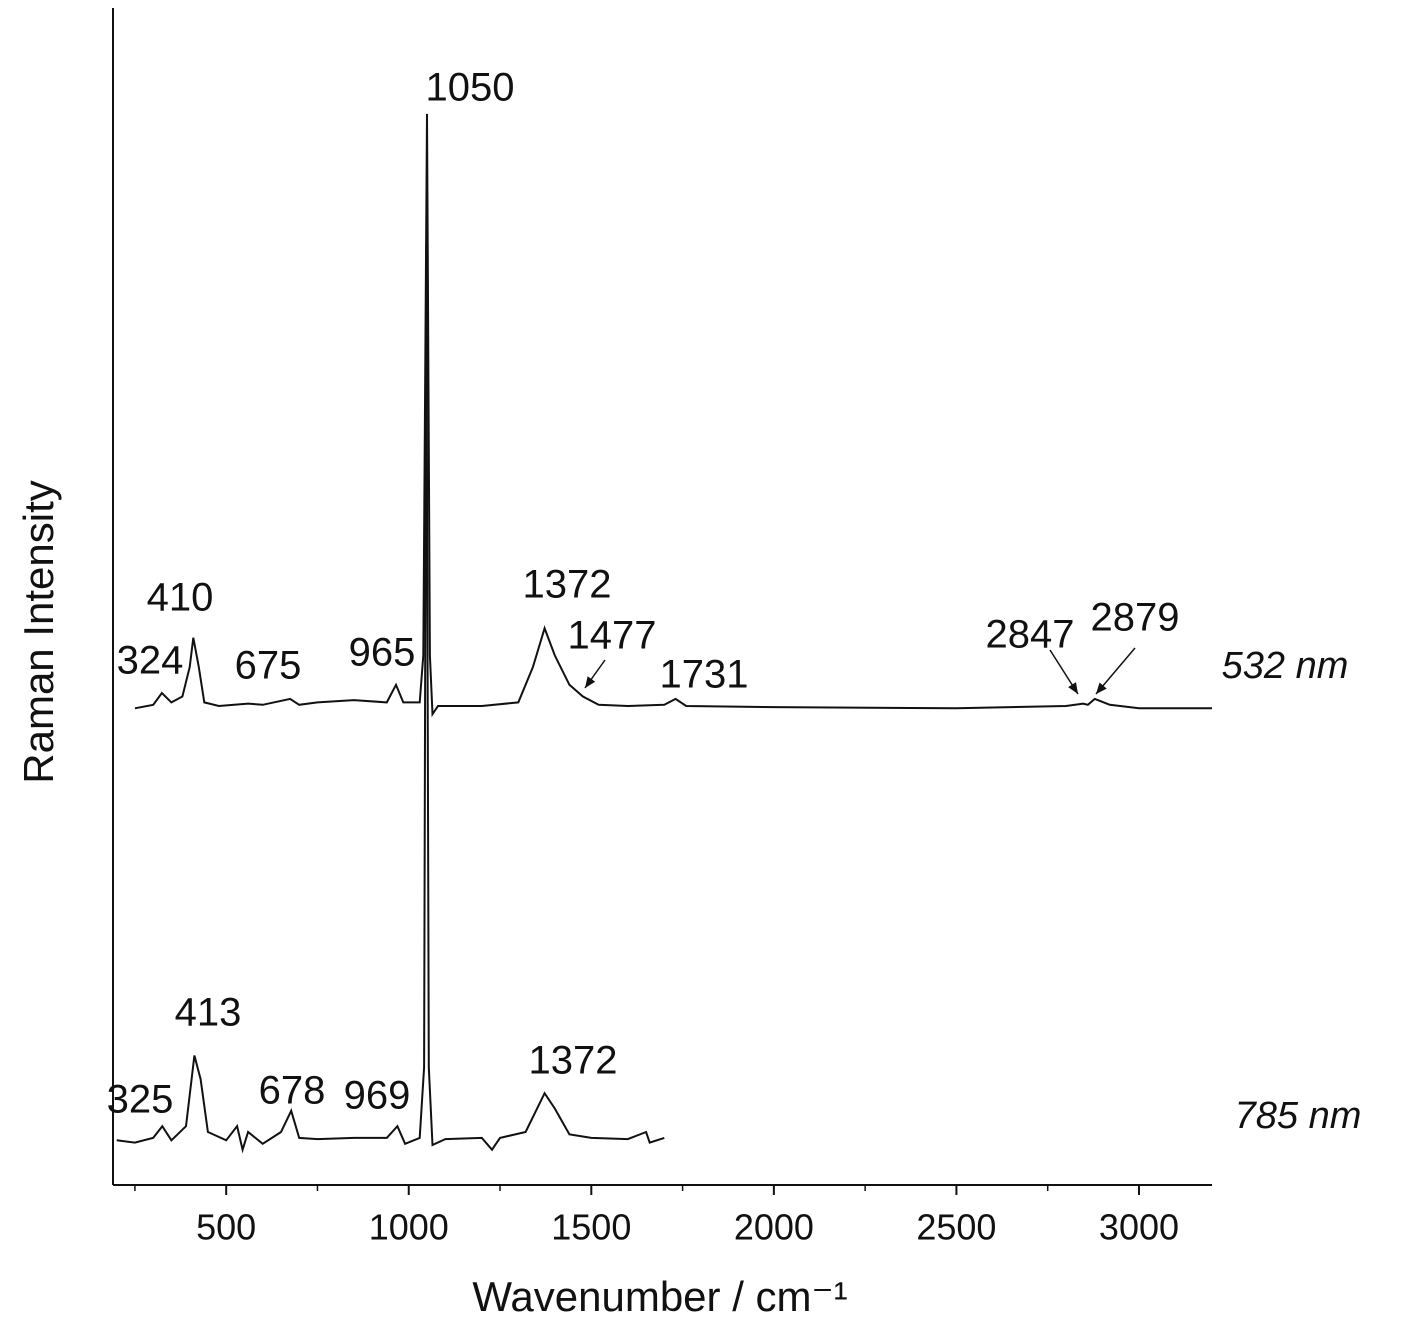 The height and width of the screenshot is (1328, 1401). What do you see at coordinates (470, 88) in the screenshot?
I see `peak-label: 1050` at bounding box center [470, 88].